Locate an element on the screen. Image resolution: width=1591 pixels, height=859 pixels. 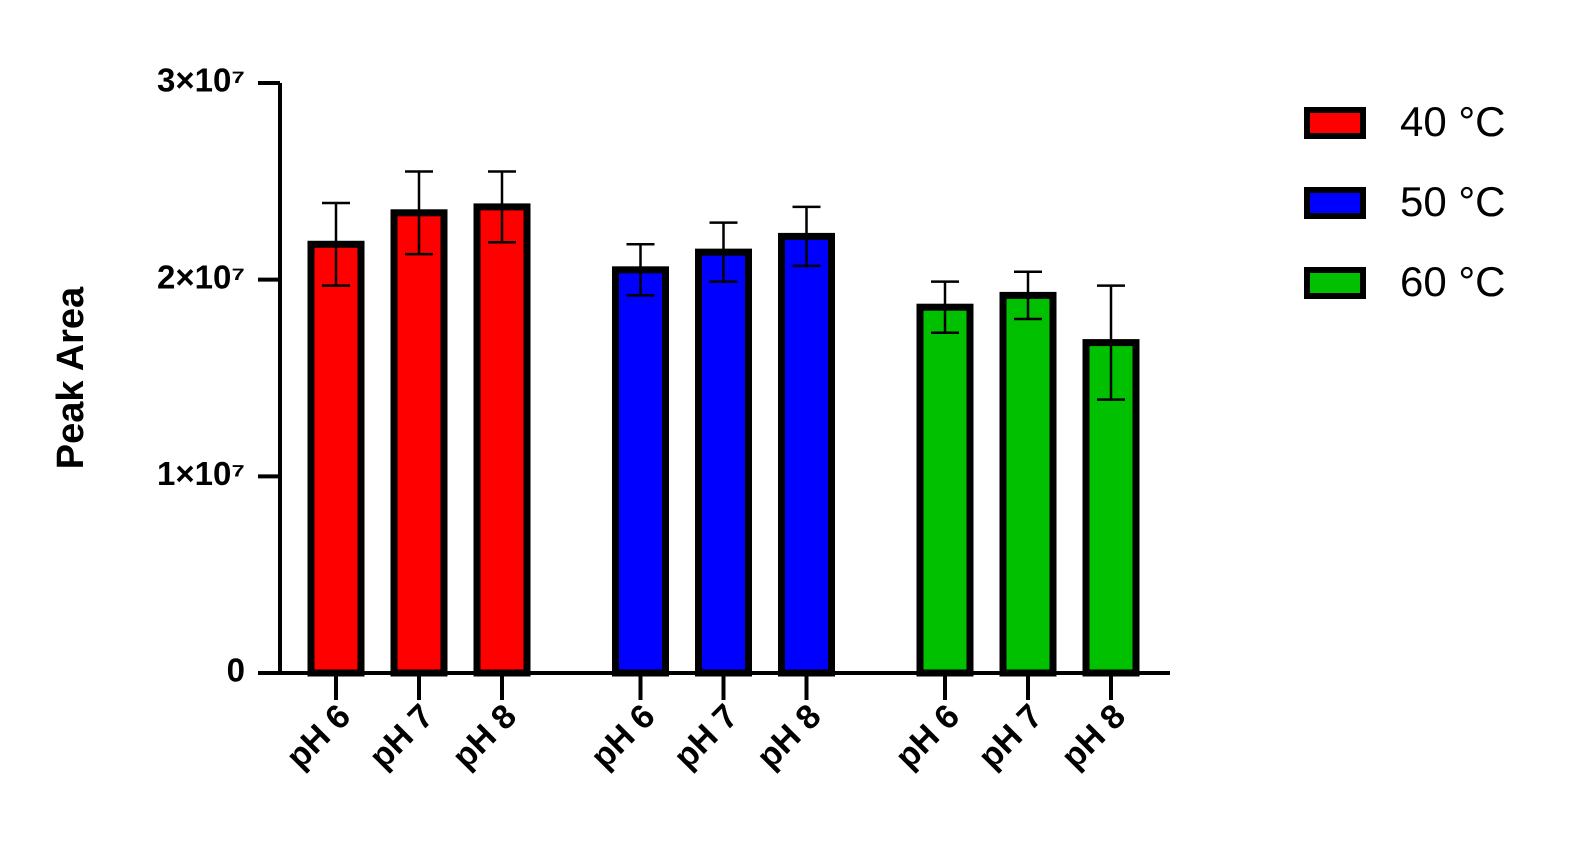
legend-label: 60 °C is located at coordinates (1453, 281).